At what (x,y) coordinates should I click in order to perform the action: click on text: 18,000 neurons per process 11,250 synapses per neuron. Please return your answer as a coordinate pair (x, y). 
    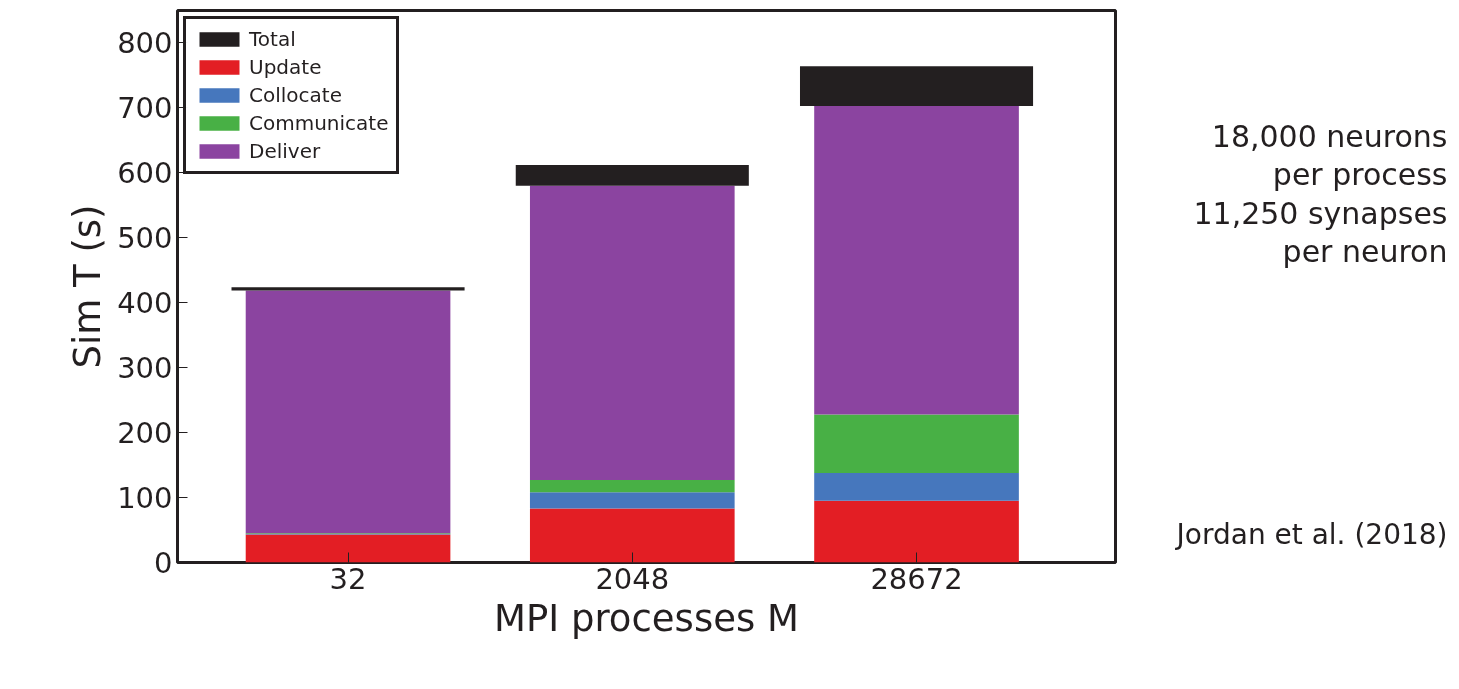
    Looking at the image, I should click on (1320, 193).